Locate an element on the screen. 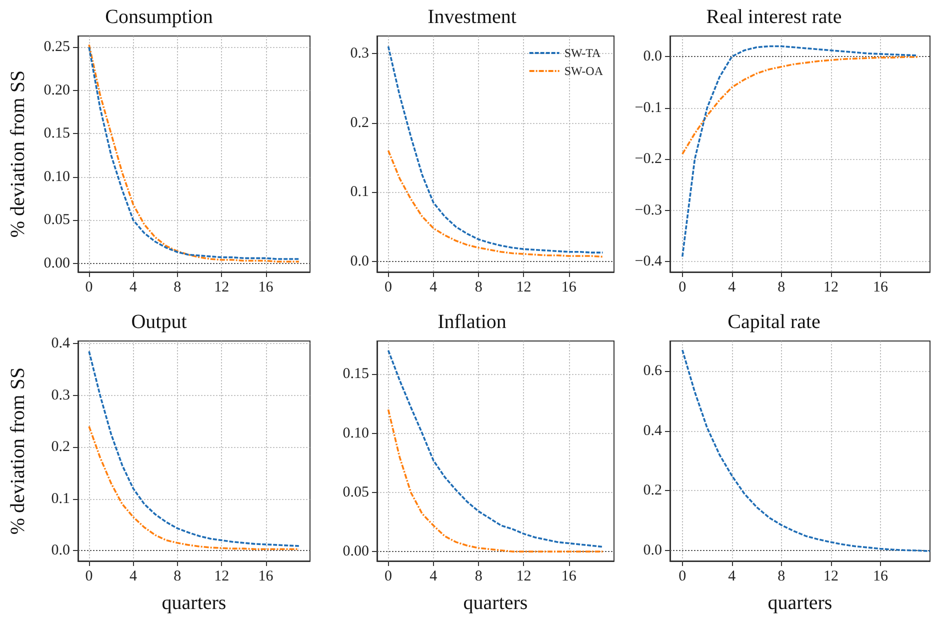 This screenshot has width=933, height=623. y-tick-label: −0.4 is located at coordinates (648, 262).